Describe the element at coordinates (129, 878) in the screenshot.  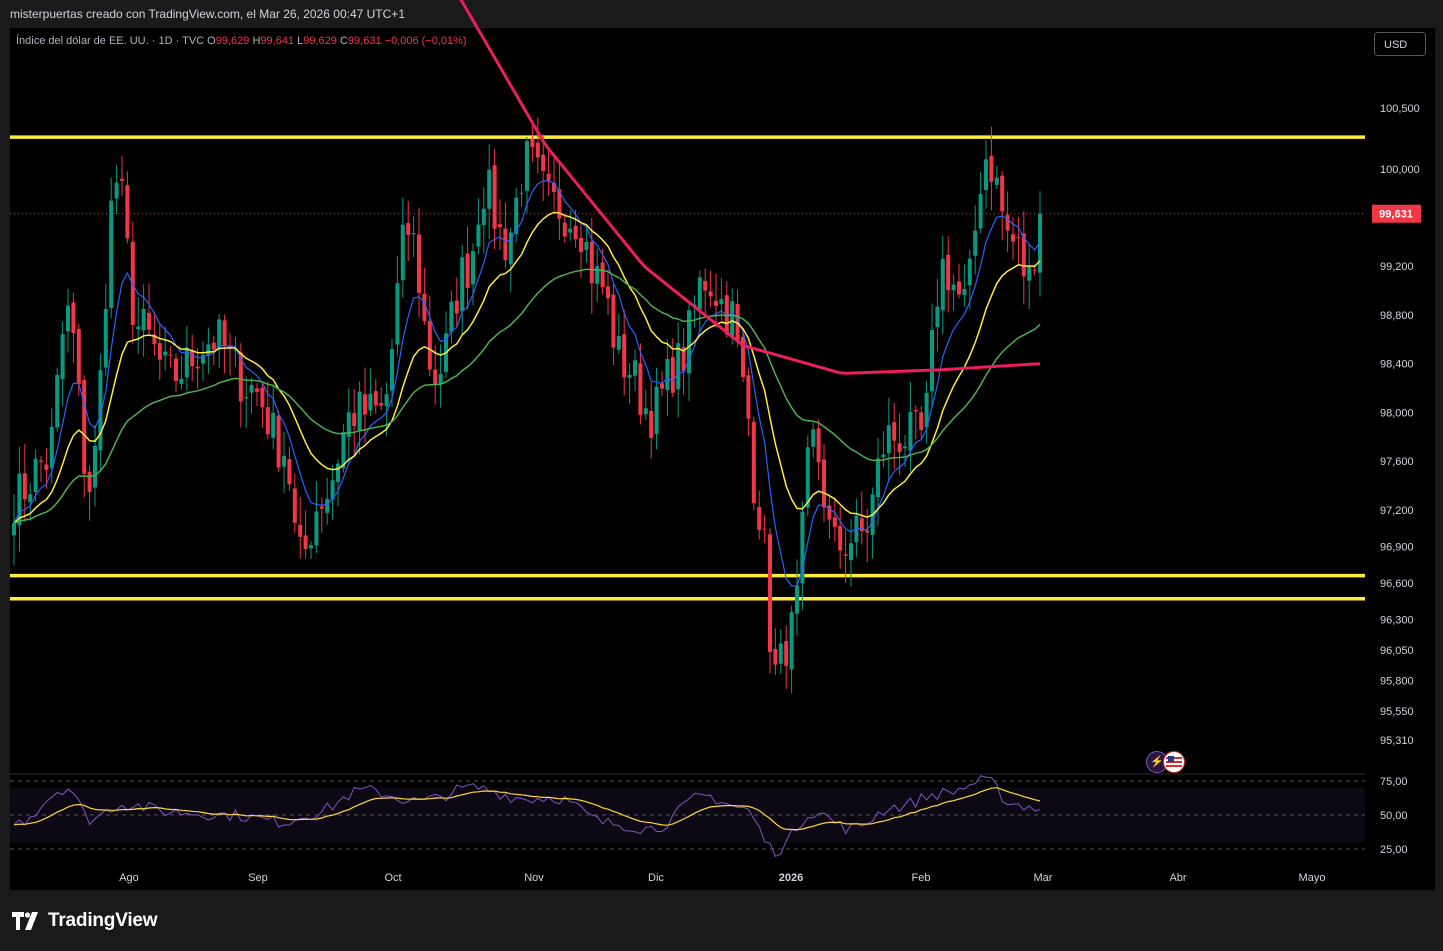
I see `time-axis-label: Ago` at that location.